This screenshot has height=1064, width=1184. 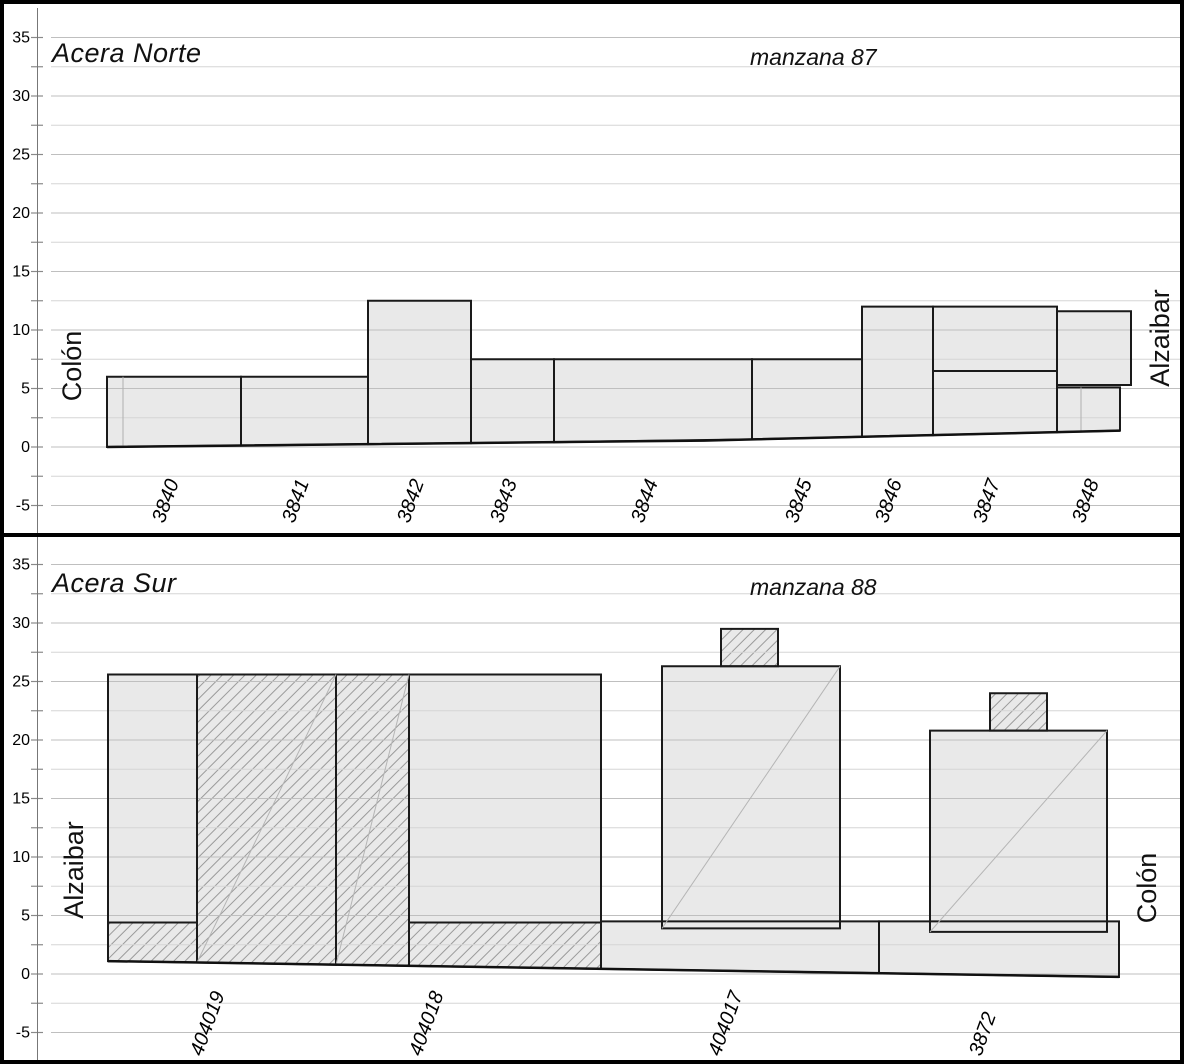 What do you see at coordinates (166, 500) in the screenshot?
I see `parcel-label-3840: 3840` at bounding box center [166, 500].